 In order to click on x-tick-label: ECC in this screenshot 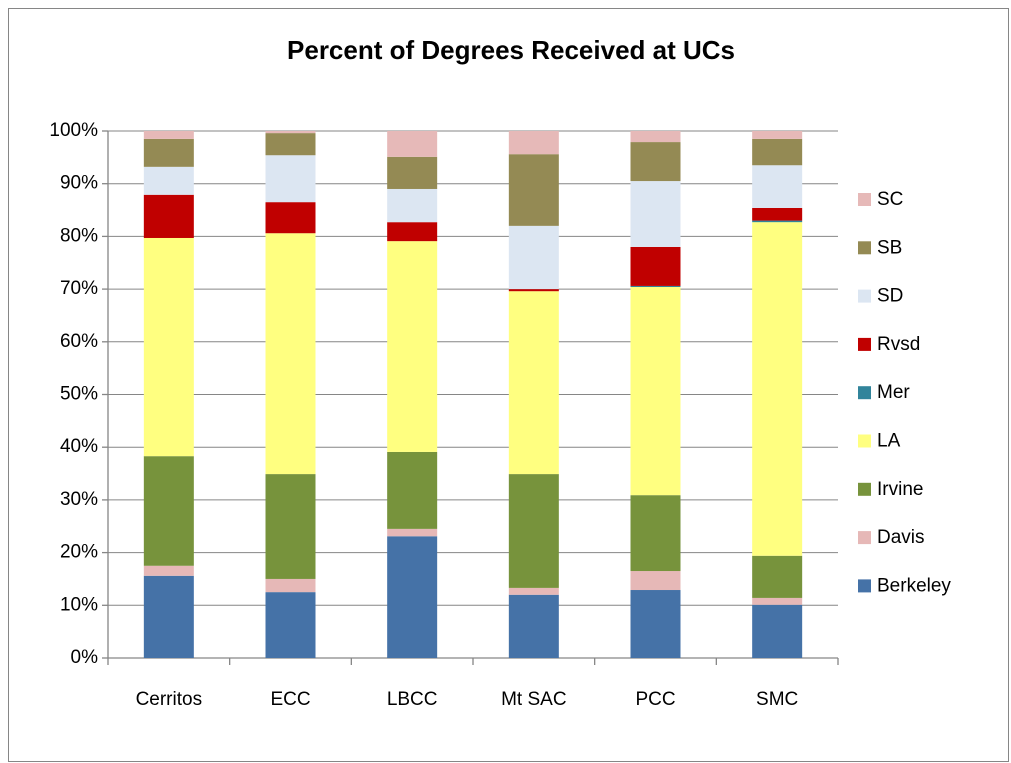, I will do `click(290, 699)`.